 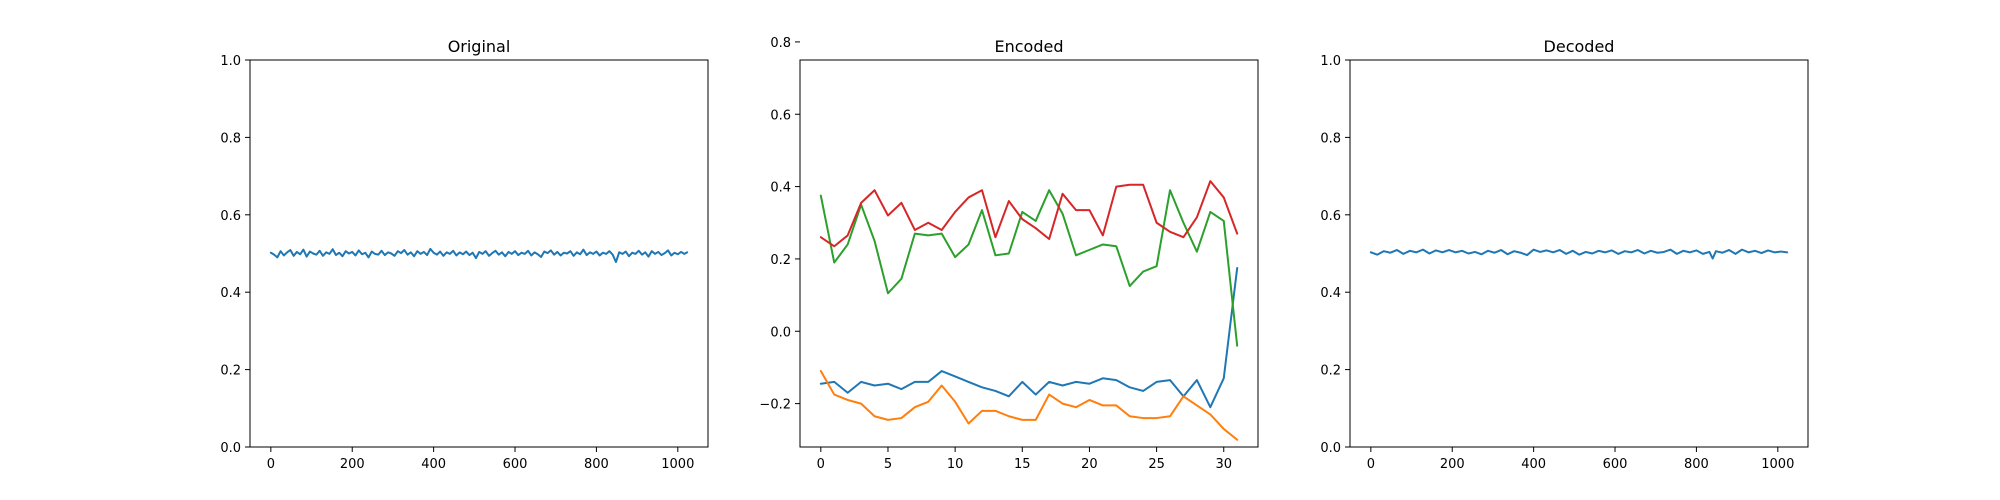 What do you see at coordinates (1777, 464) in the screenshot?
I see `decoded-x-tick-label: 1000` at bounding box center [1777, 464].